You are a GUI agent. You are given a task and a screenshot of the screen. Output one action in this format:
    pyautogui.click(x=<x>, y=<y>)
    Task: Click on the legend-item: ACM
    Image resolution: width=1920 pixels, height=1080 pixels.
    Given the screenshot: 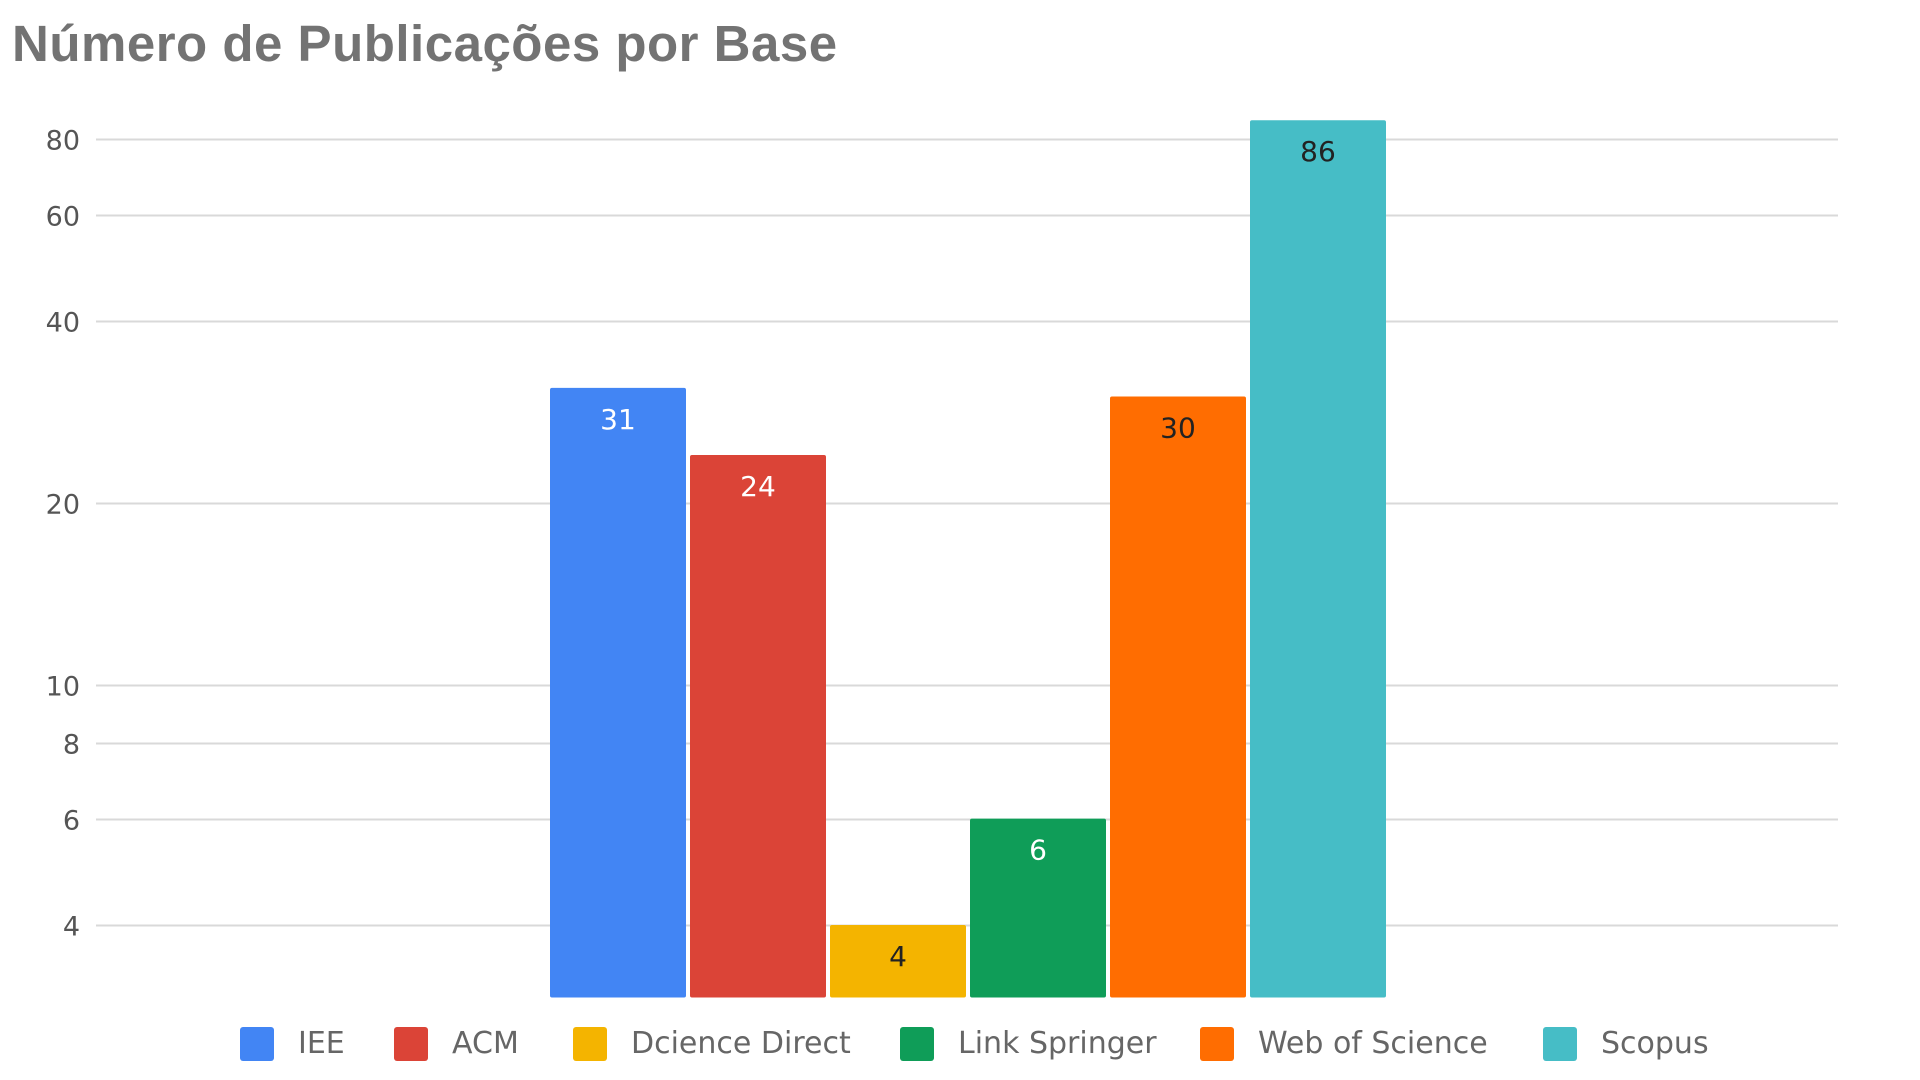 What is the action you would take?
    pyautogui.click(x=456, y=1043)
    